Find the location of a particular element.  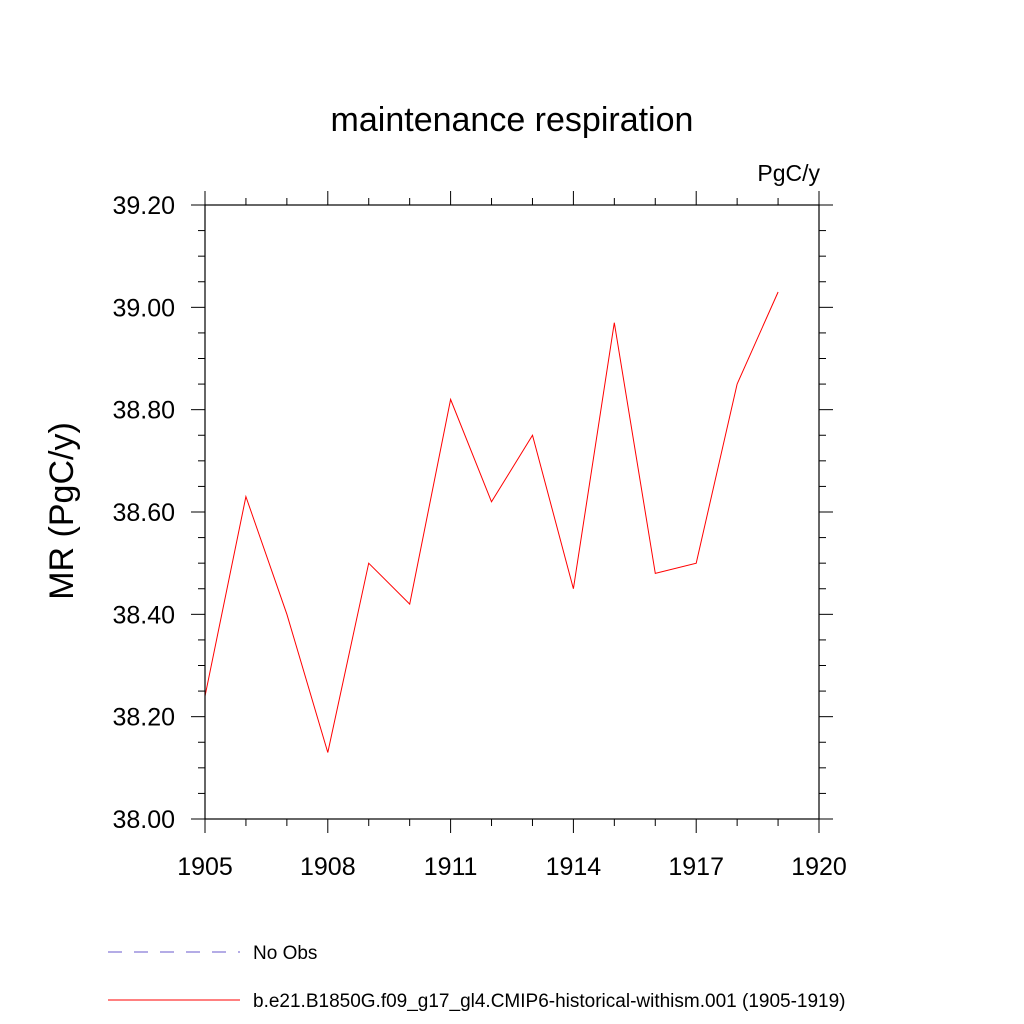

x-tick-label: 1917 is located at coordinates (696, 867).